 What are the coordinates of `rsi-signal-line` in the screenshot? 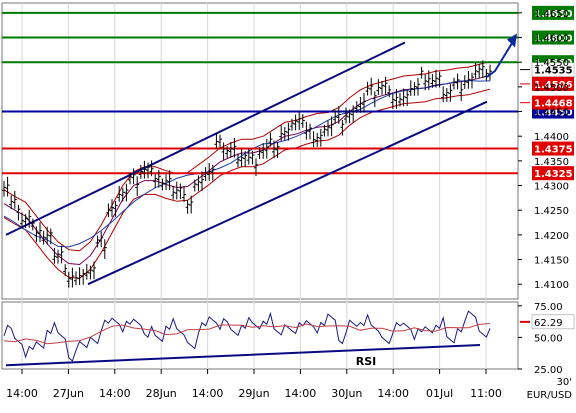 It's located at (247, 334).